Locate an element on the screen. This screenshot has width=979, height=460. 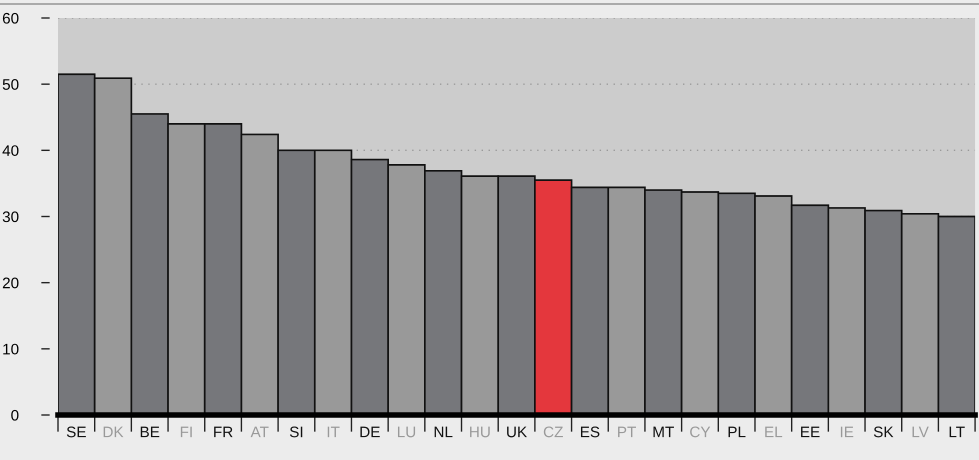
x-tick-label: AT is located at coordinates (259, 432).